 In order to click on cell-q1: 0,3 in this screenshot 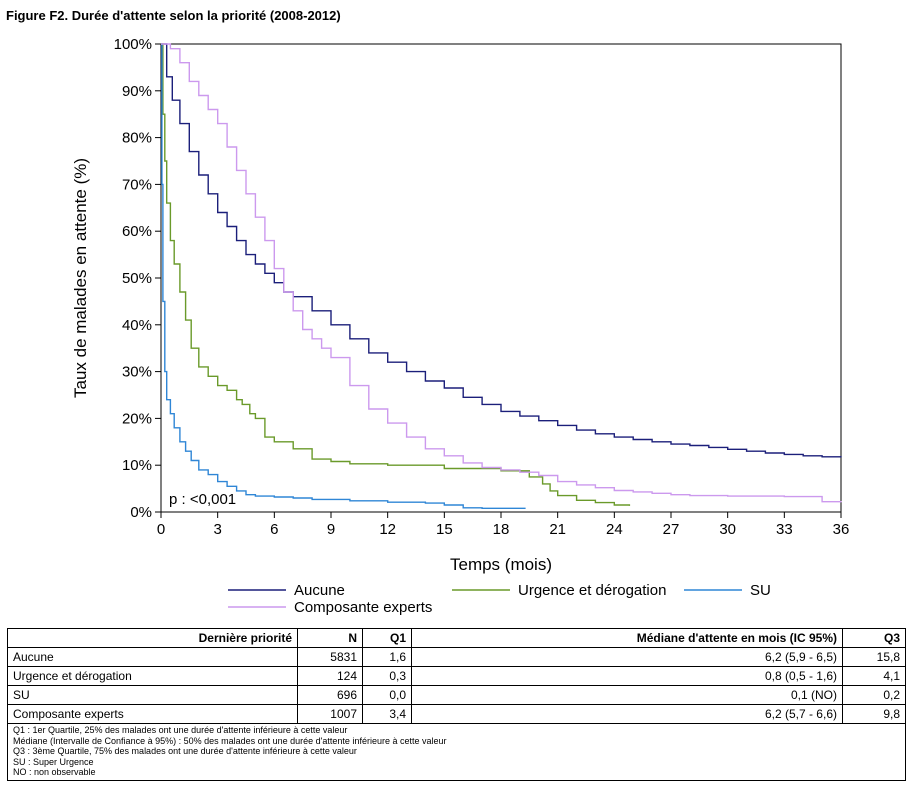, I will do `click(387, 676)`.